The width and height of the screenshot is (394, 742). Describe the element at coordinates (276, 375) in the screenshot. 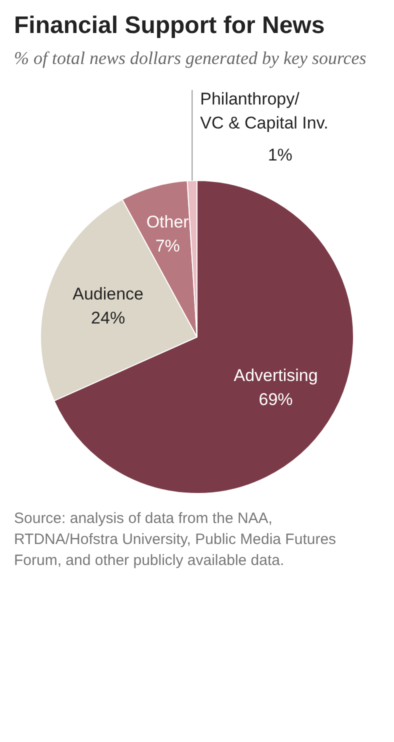

I see `slice-label: Advertising` at that location.